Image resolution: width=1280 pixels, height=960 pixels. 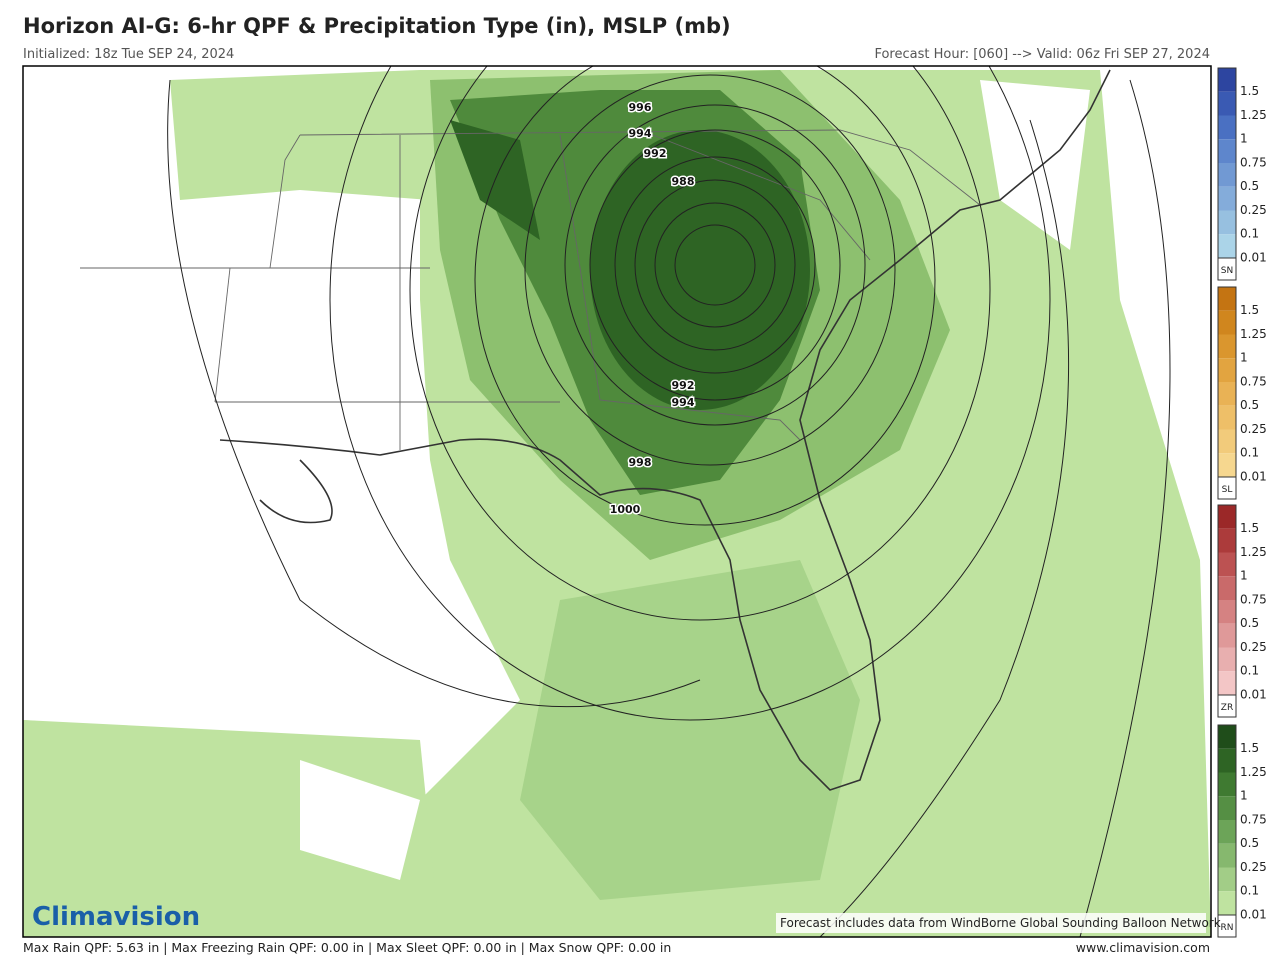 I want to click on isobar-label: 1000, so click(x=625, y=509).